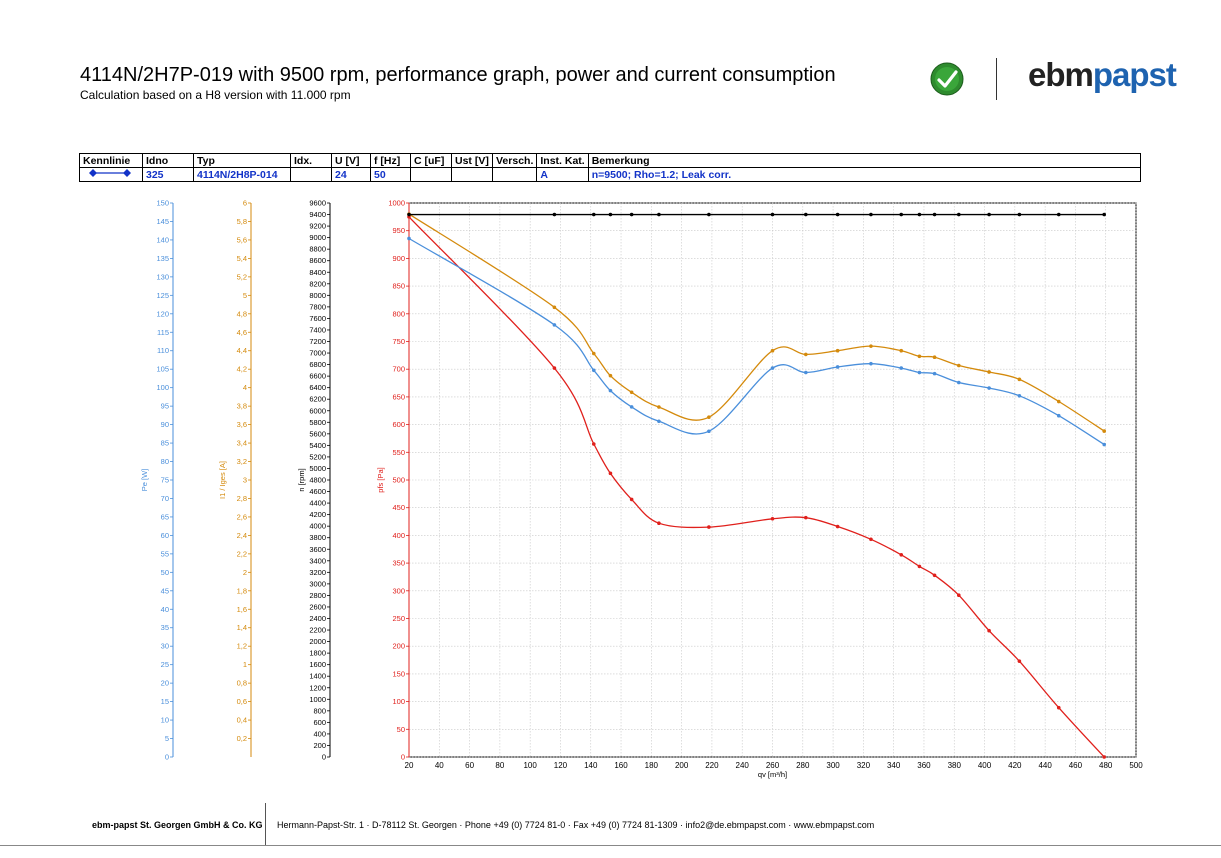 The height and width of the screenshot is (858, 1221). What do you see at coordinates (165, 516) in the screenshot?
I see `power-tick-label: 65` at bounding box center [165, 516].